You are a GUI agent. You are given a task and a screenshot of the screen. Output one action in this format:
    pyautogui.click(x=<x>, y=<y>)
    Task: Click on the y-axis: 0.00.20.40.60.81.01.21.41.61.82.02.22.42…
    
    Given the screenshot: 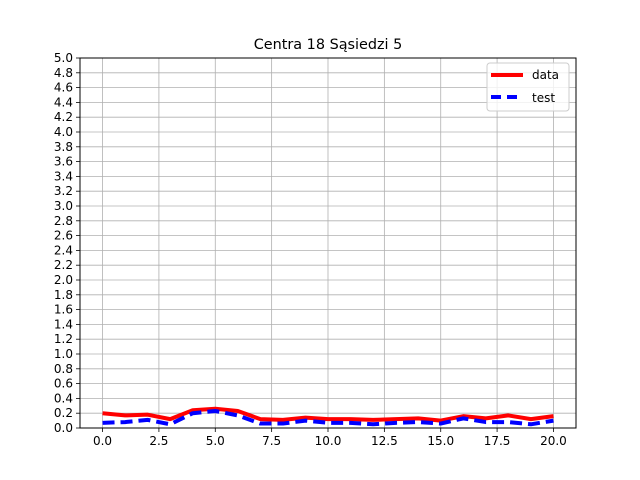 What is the action you would take?
    pyautogui.click(x=67, y=243)
    